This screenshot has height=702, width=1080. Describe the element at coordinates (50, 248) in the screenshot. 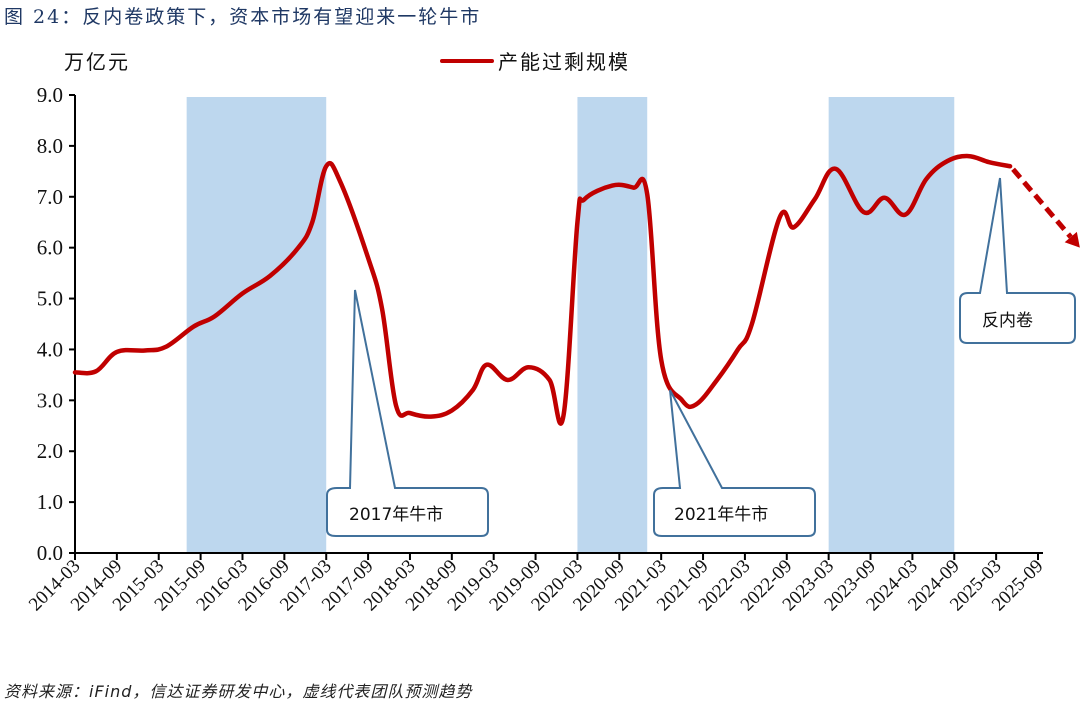

I see `y-tick-label: 6.0` at that location.